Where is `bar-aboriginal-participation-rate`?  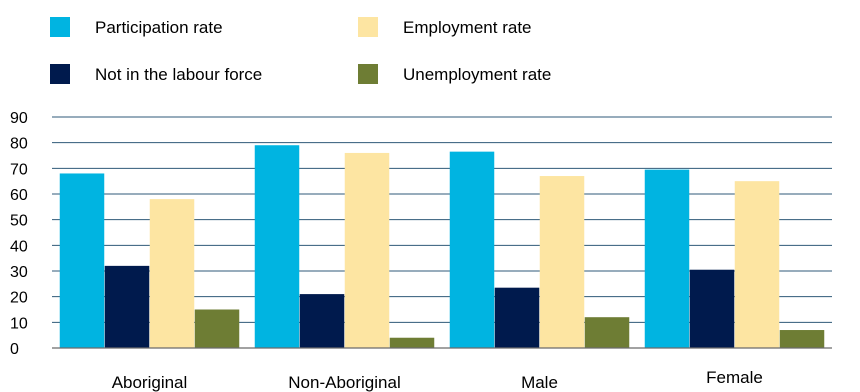
bar-aboriginal-participation-rate is located at coordinates (82, 260).